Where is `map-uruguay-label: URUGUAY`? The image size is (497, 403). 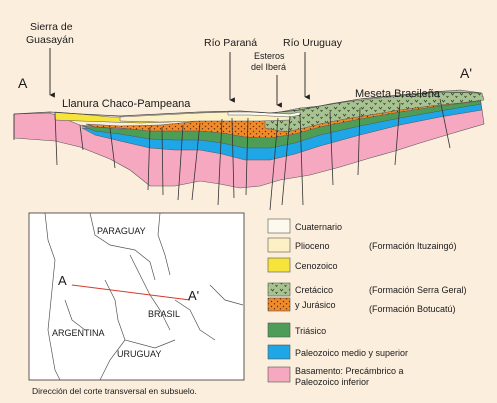
map-uruguay-label: URUGUAY is located at coordinates (139, 354).